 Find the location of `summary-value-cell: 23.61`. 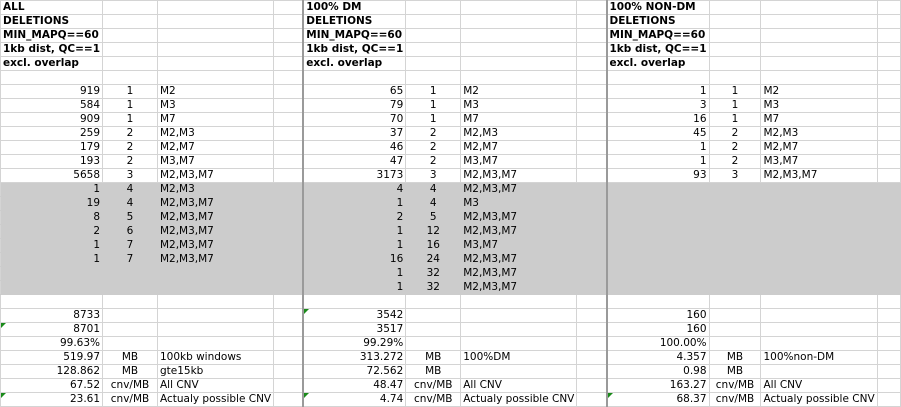

summary-value-cell: 23.61 is located at coordinates (52, 399).